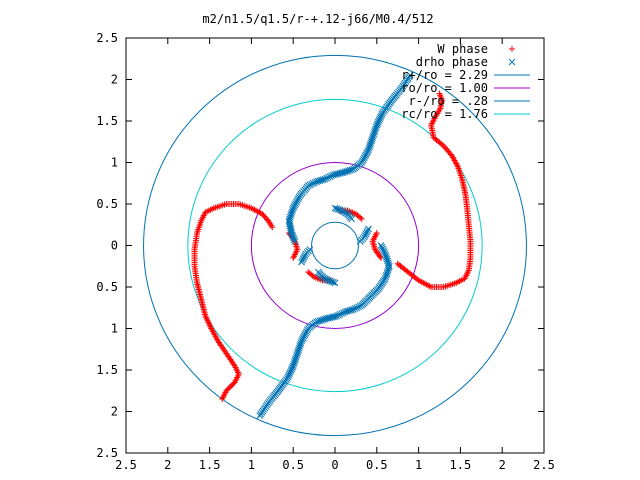 Image resolution: width=640 pixels, height=480 pixels. What do you see at coordinates (317, 19) in the screenshot?
I see `chart-title: m2/n1.5/q1.5/r-+.12-j66/M0.4/512` at bounding box center [317, 19].